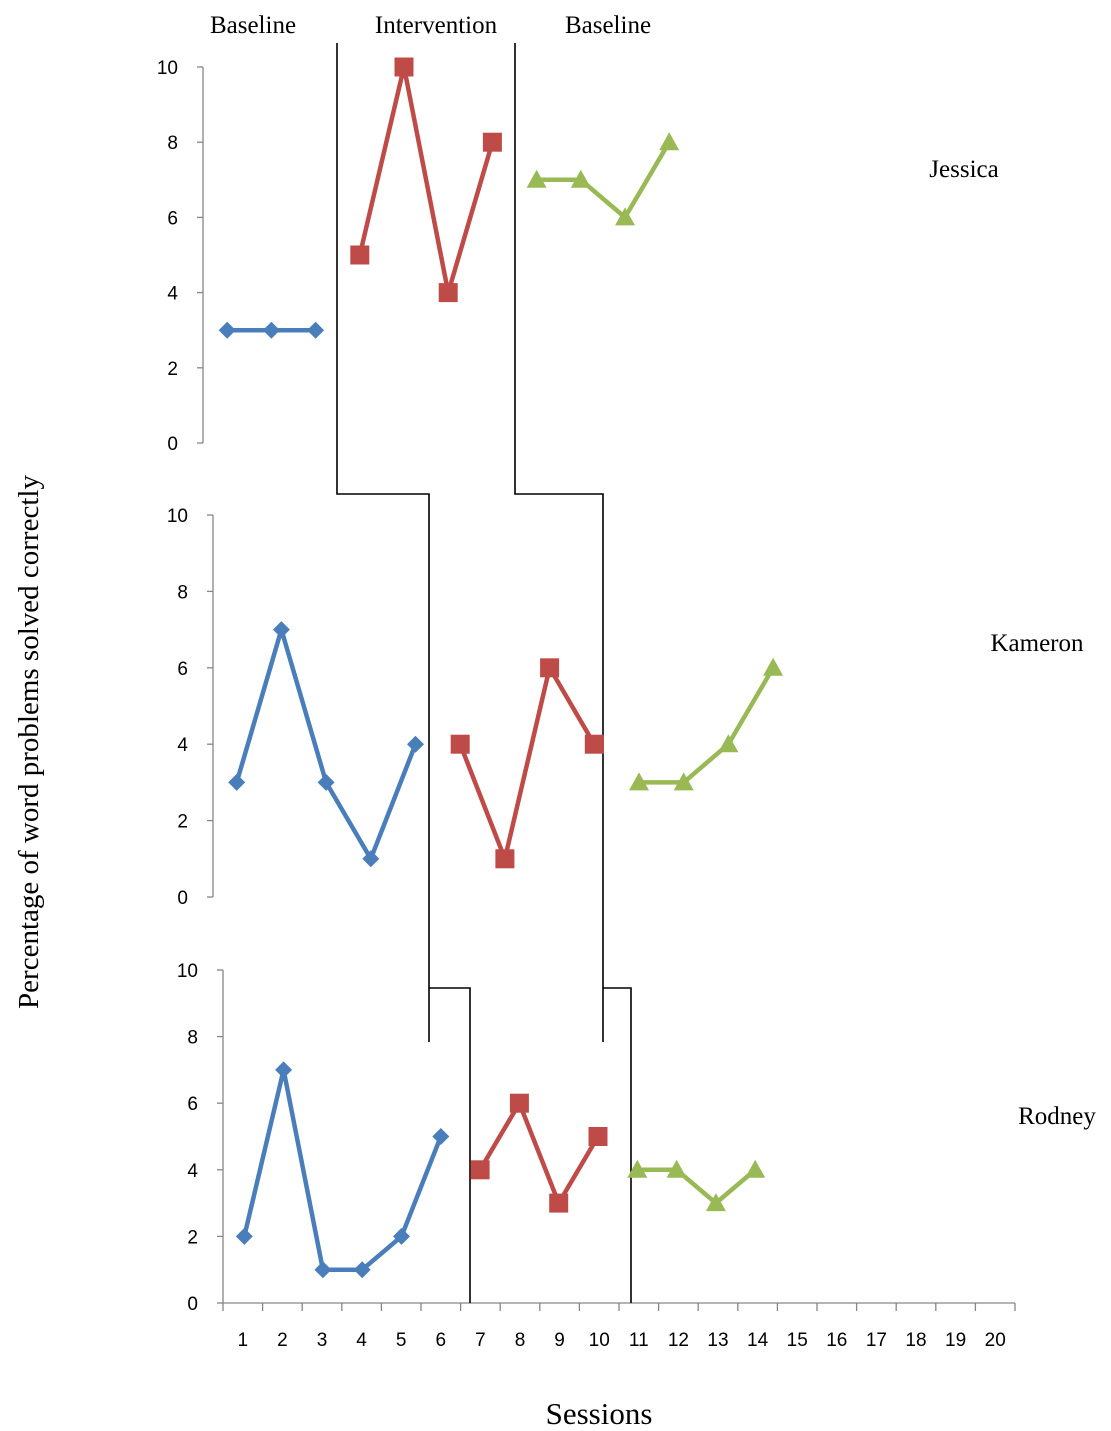 This screenshot has width=1111, height=1431. I want to click on x-tick-label: 8, so click(520, 1340).